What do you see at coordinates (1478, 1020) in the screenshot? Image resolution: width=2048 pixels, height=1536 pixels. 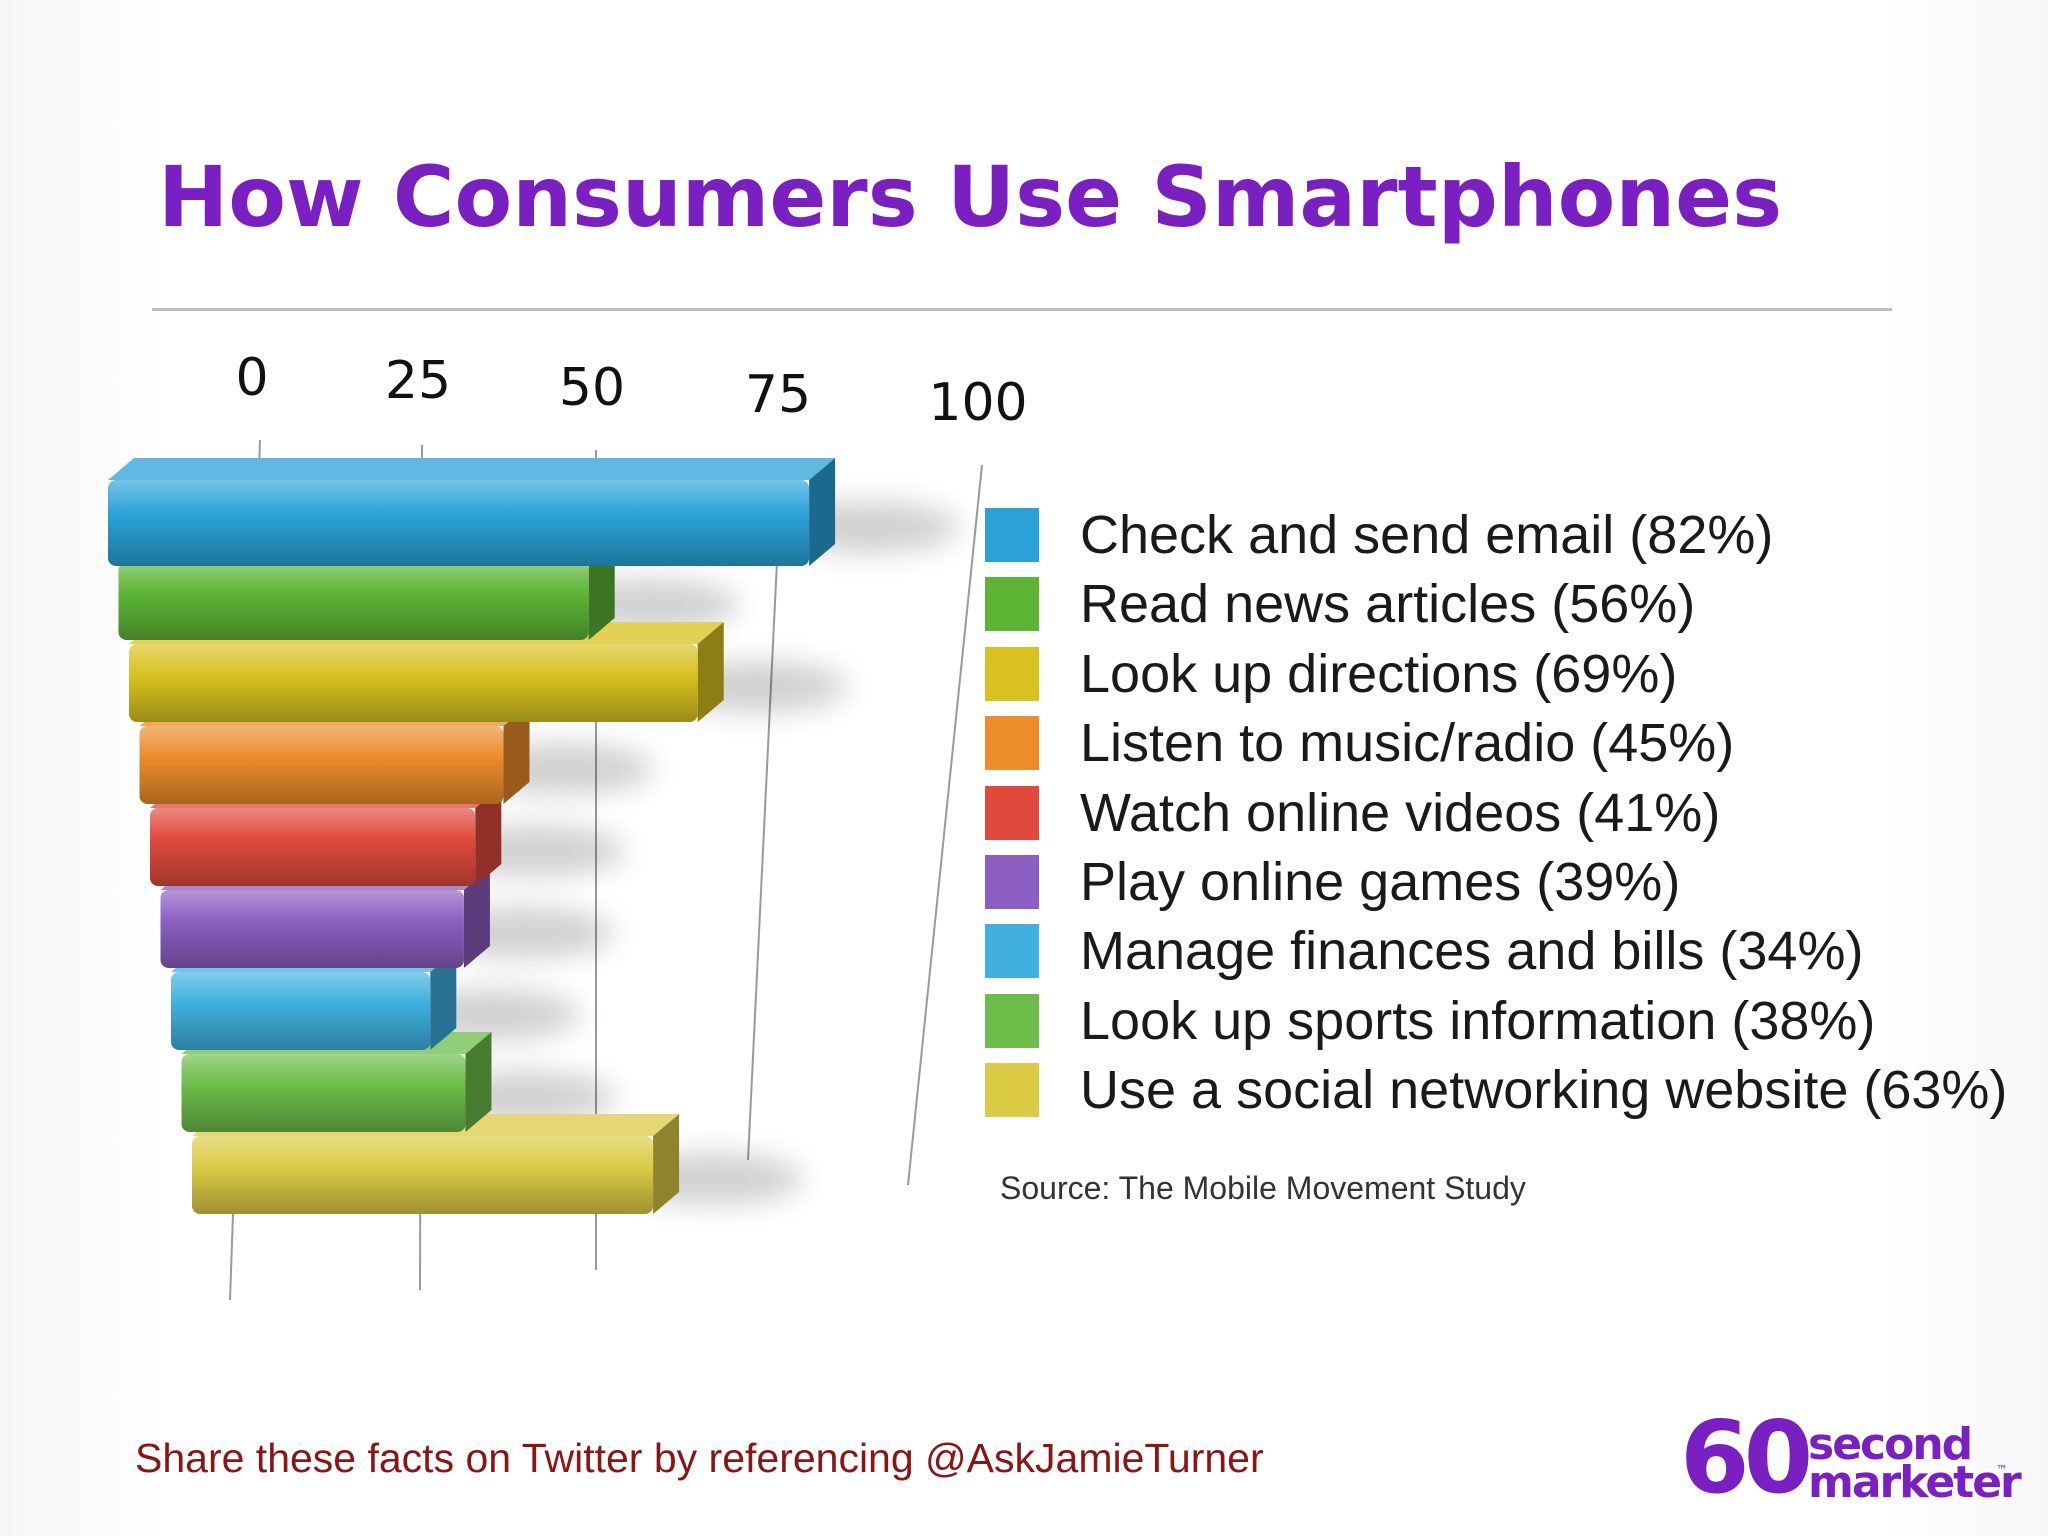 I see `legend-label: Look up sports information (38%)` at bounding box center [1478, 1020].